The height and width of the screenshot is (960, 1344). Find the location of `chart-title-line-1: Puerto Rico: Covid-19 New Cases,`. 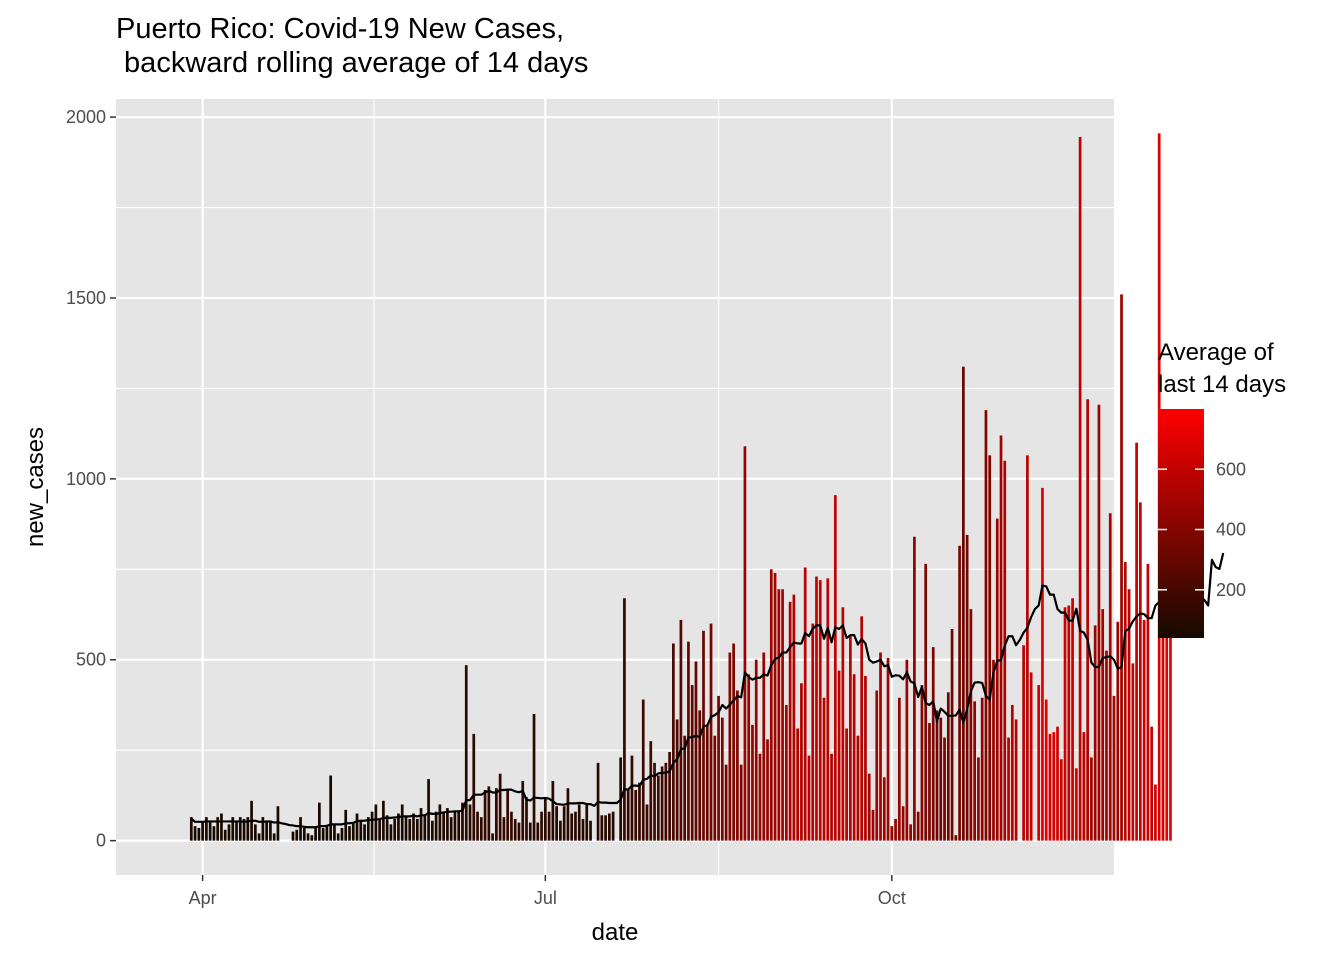

chart-title-line-1: Puerto Rico: Covid-19 New Cases, is located at coordinates (340, 29).